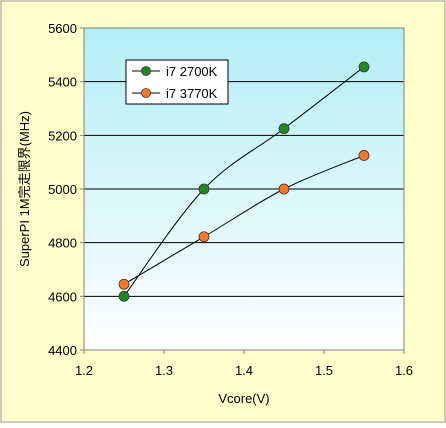  Describe the element at coordinates (62, 189) in the screenshot. I see `y-tick-label: 5000` at that location.